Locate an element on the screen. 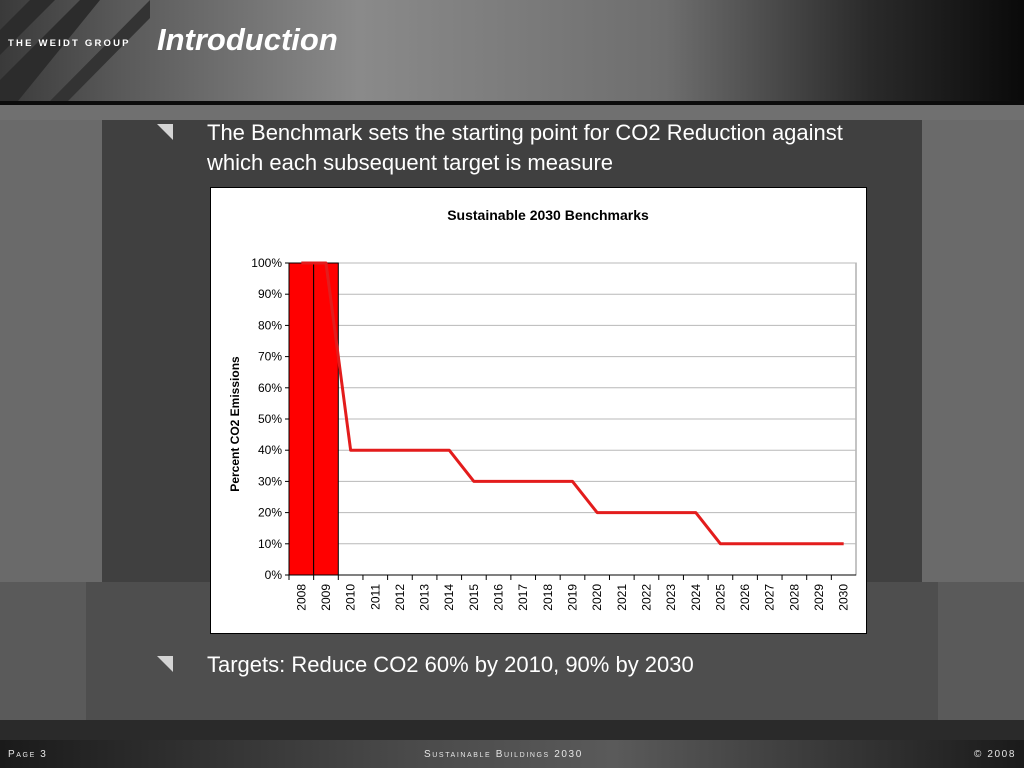  y-tick-label: 50% is located at coordinates (270, 419).